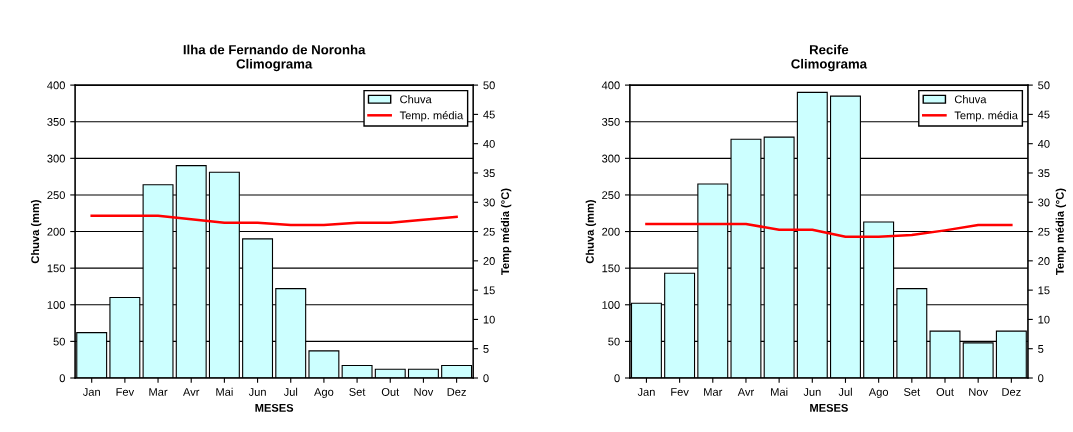 The image size is (1073, 432). I want to click on chart-title: Ilha de Fernando de Noronha Climograma, so click(274, 58).